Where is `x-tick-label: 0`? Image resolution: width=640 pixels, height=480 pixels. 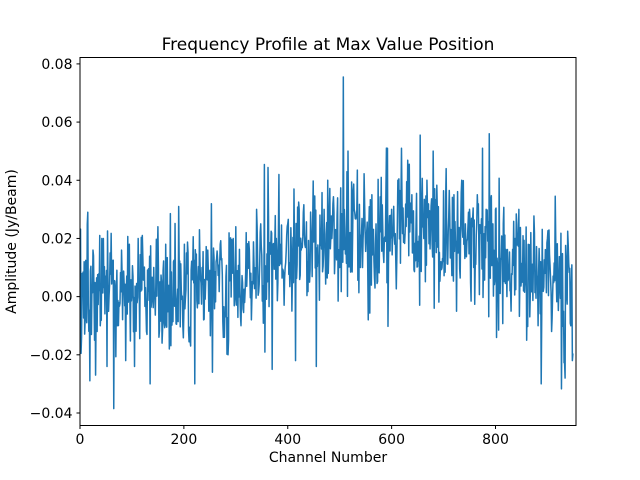 x-tick-label: 0 is located at coordinates (80, 440).